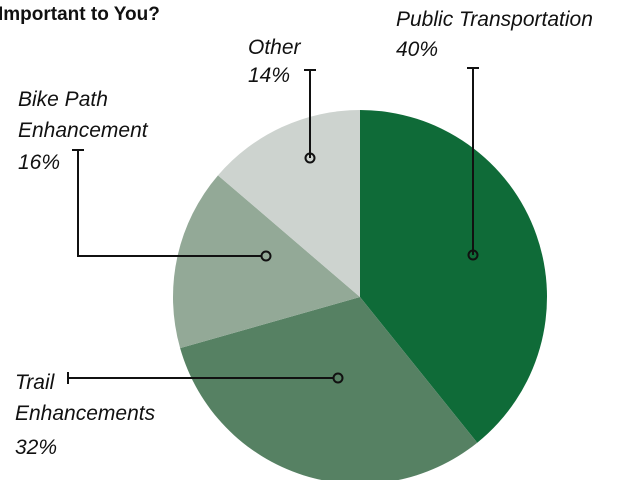 This screenshot has height=480, width=617. Describe the element at coordinates (85, 398) in the screenshot. I see `slice-label: Trail Enhancements` at that location.